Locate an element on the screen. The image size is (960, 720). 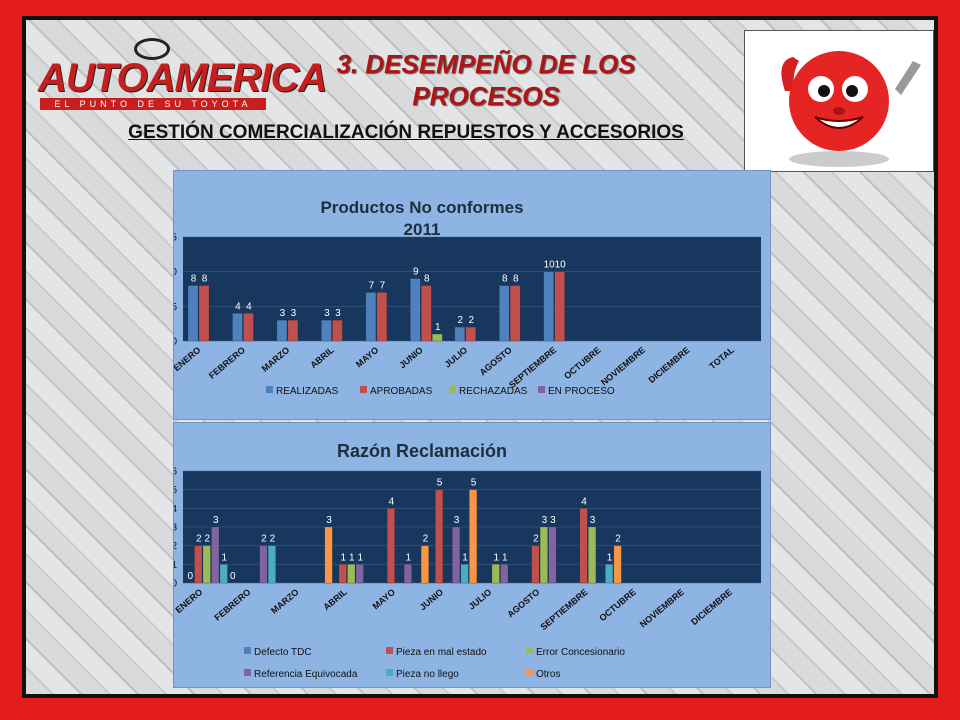
mascot-image is located at coordinates (839, 101).